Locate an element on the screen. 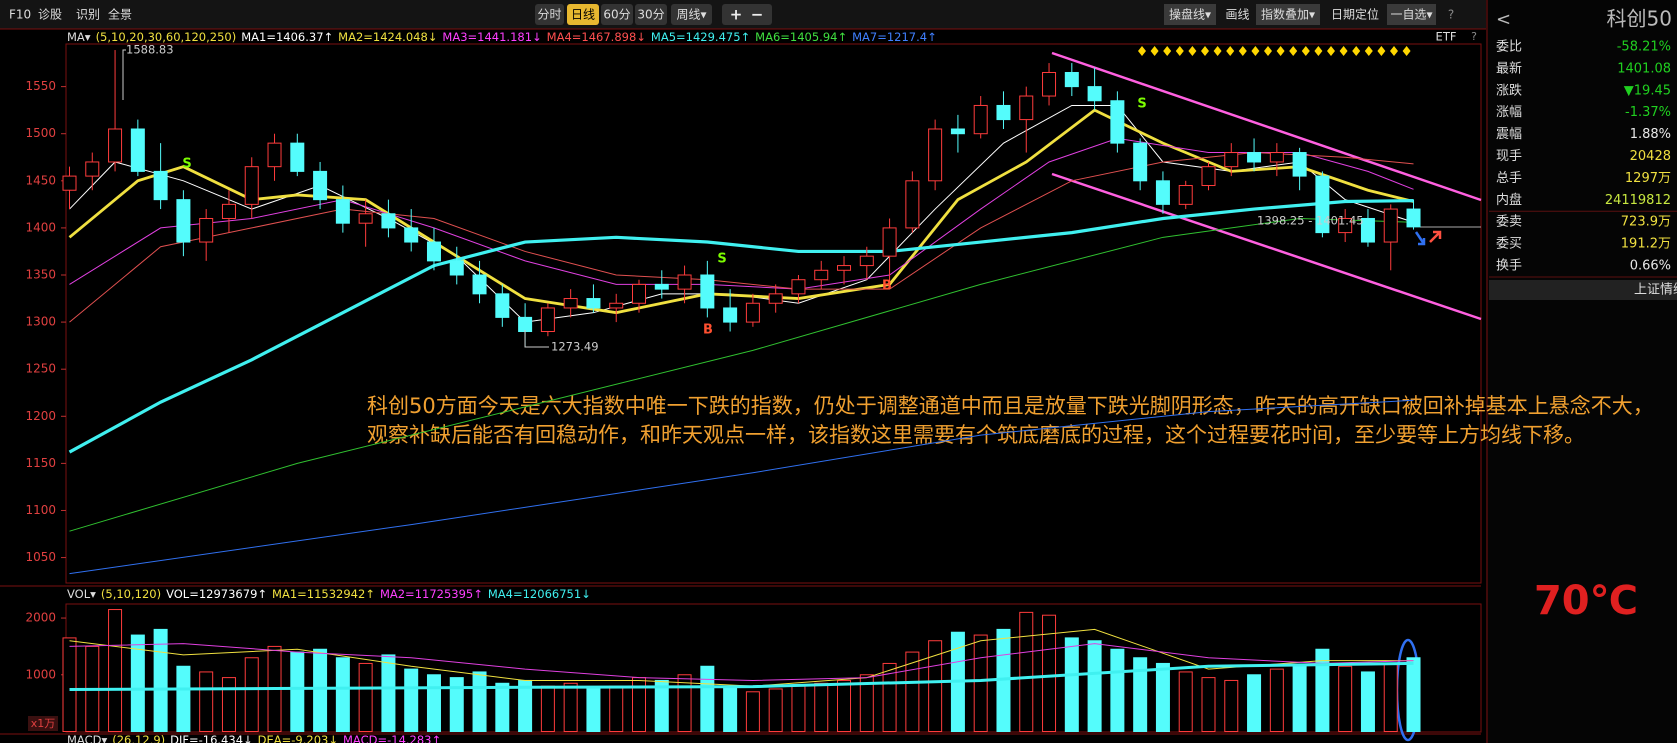 This screenshot has width=1677, height=743. etf-tag: ETF is located at coordinates (1446, 37).